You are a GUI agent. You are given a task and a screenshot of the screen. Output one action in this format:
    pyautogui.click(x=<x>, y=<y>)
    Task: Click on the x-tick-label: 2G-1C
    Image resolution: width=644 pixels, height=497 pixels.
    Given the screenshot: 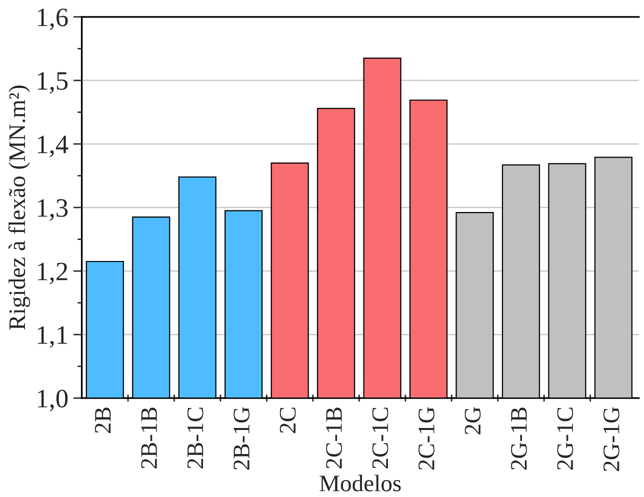 What is the action you would take?
    pyautogui.click(x=565, y=439)
    